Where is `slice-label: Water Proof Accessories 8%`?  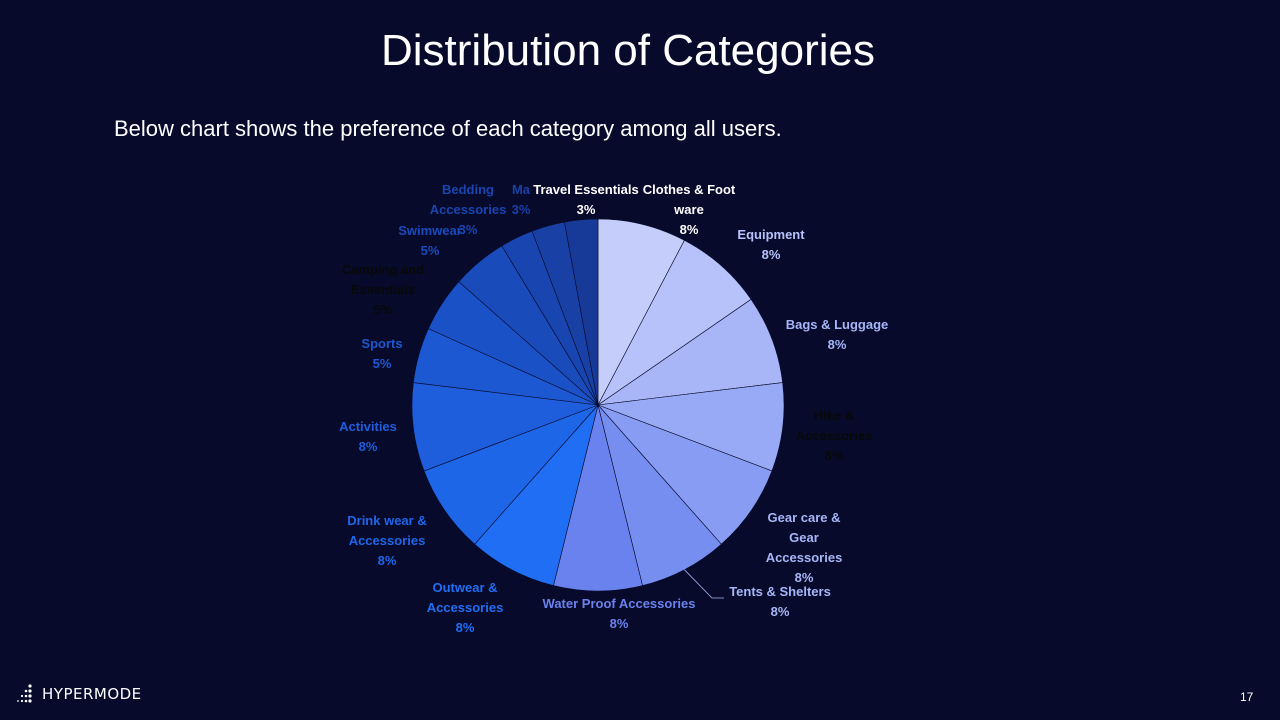 slice-label: Water Proof Accessories 8% is located at coordinates (619, 613).